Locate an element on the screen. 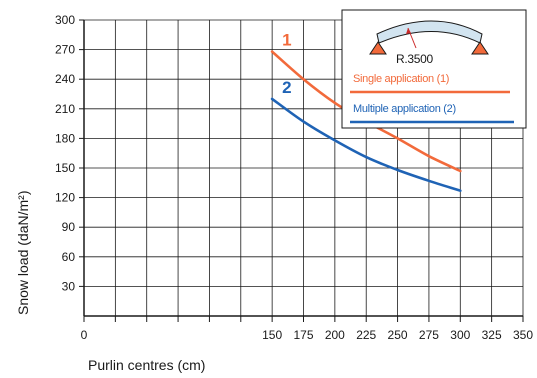 The image size is (537, 378). y-tick-label: 90 is located at coordinates (69, 227).